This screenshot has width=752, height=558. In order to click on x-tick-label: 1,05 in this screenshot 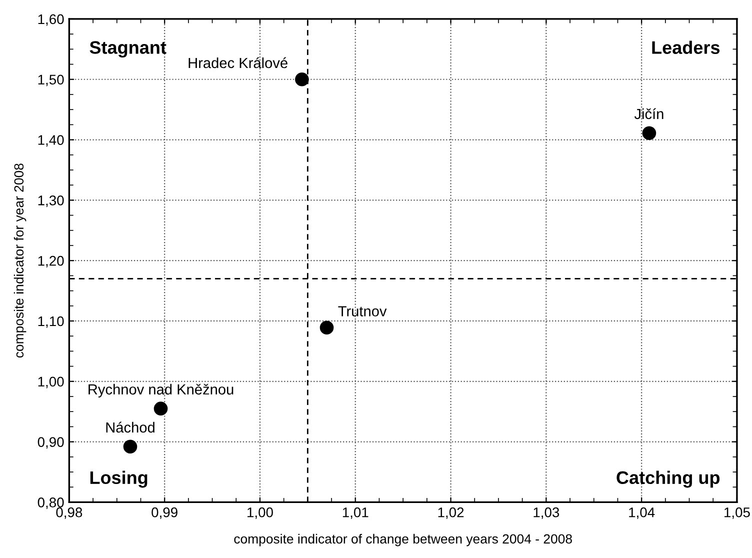, I will do `click(737, 513)`.